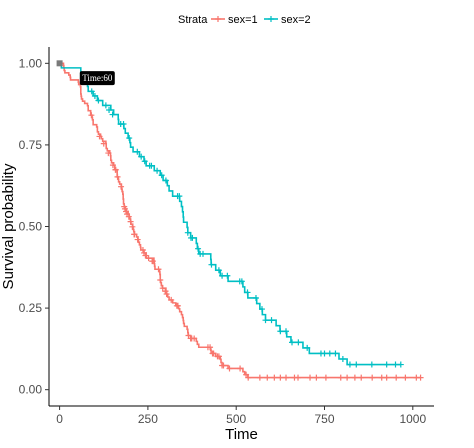 This screenshot has height=448, width=474. Describe the element at coordinates (8, 226) in the screenshot. I see `y-axis-title: Survival probability` at that location.